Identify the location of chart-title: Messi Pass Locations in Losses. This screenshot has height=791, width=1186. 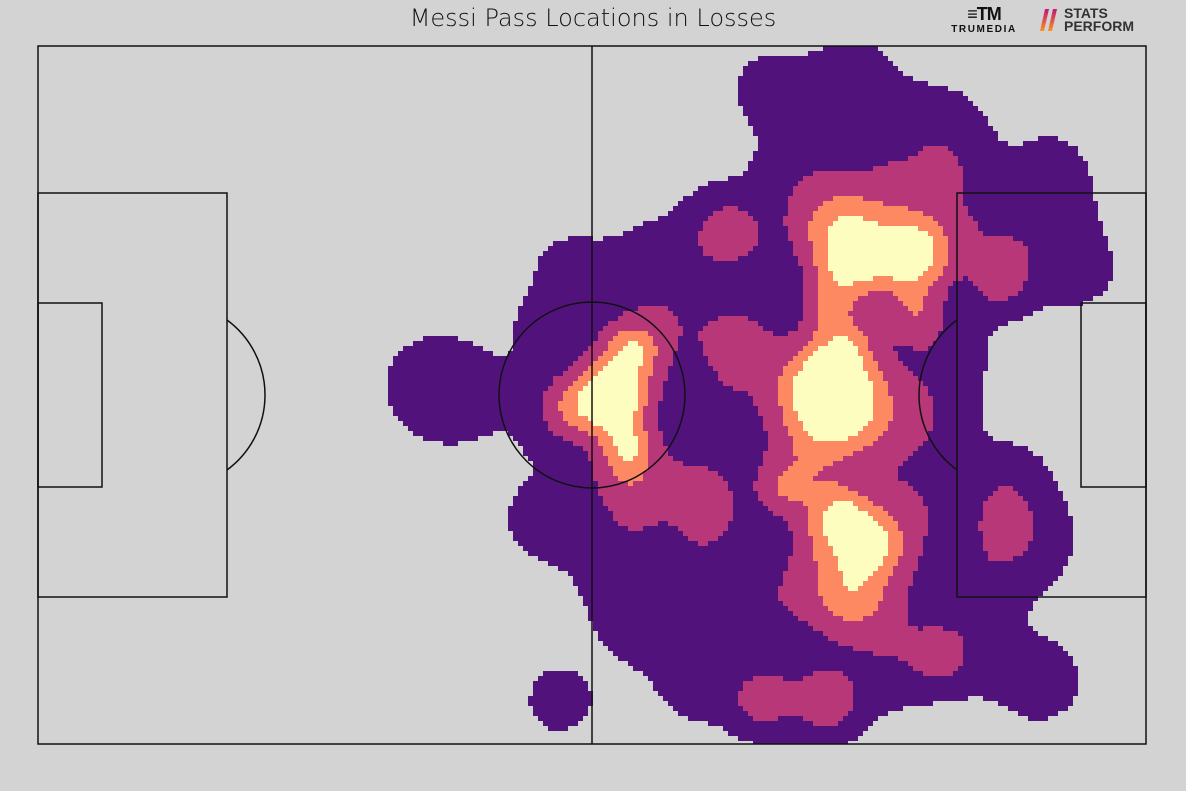
(593, 18).